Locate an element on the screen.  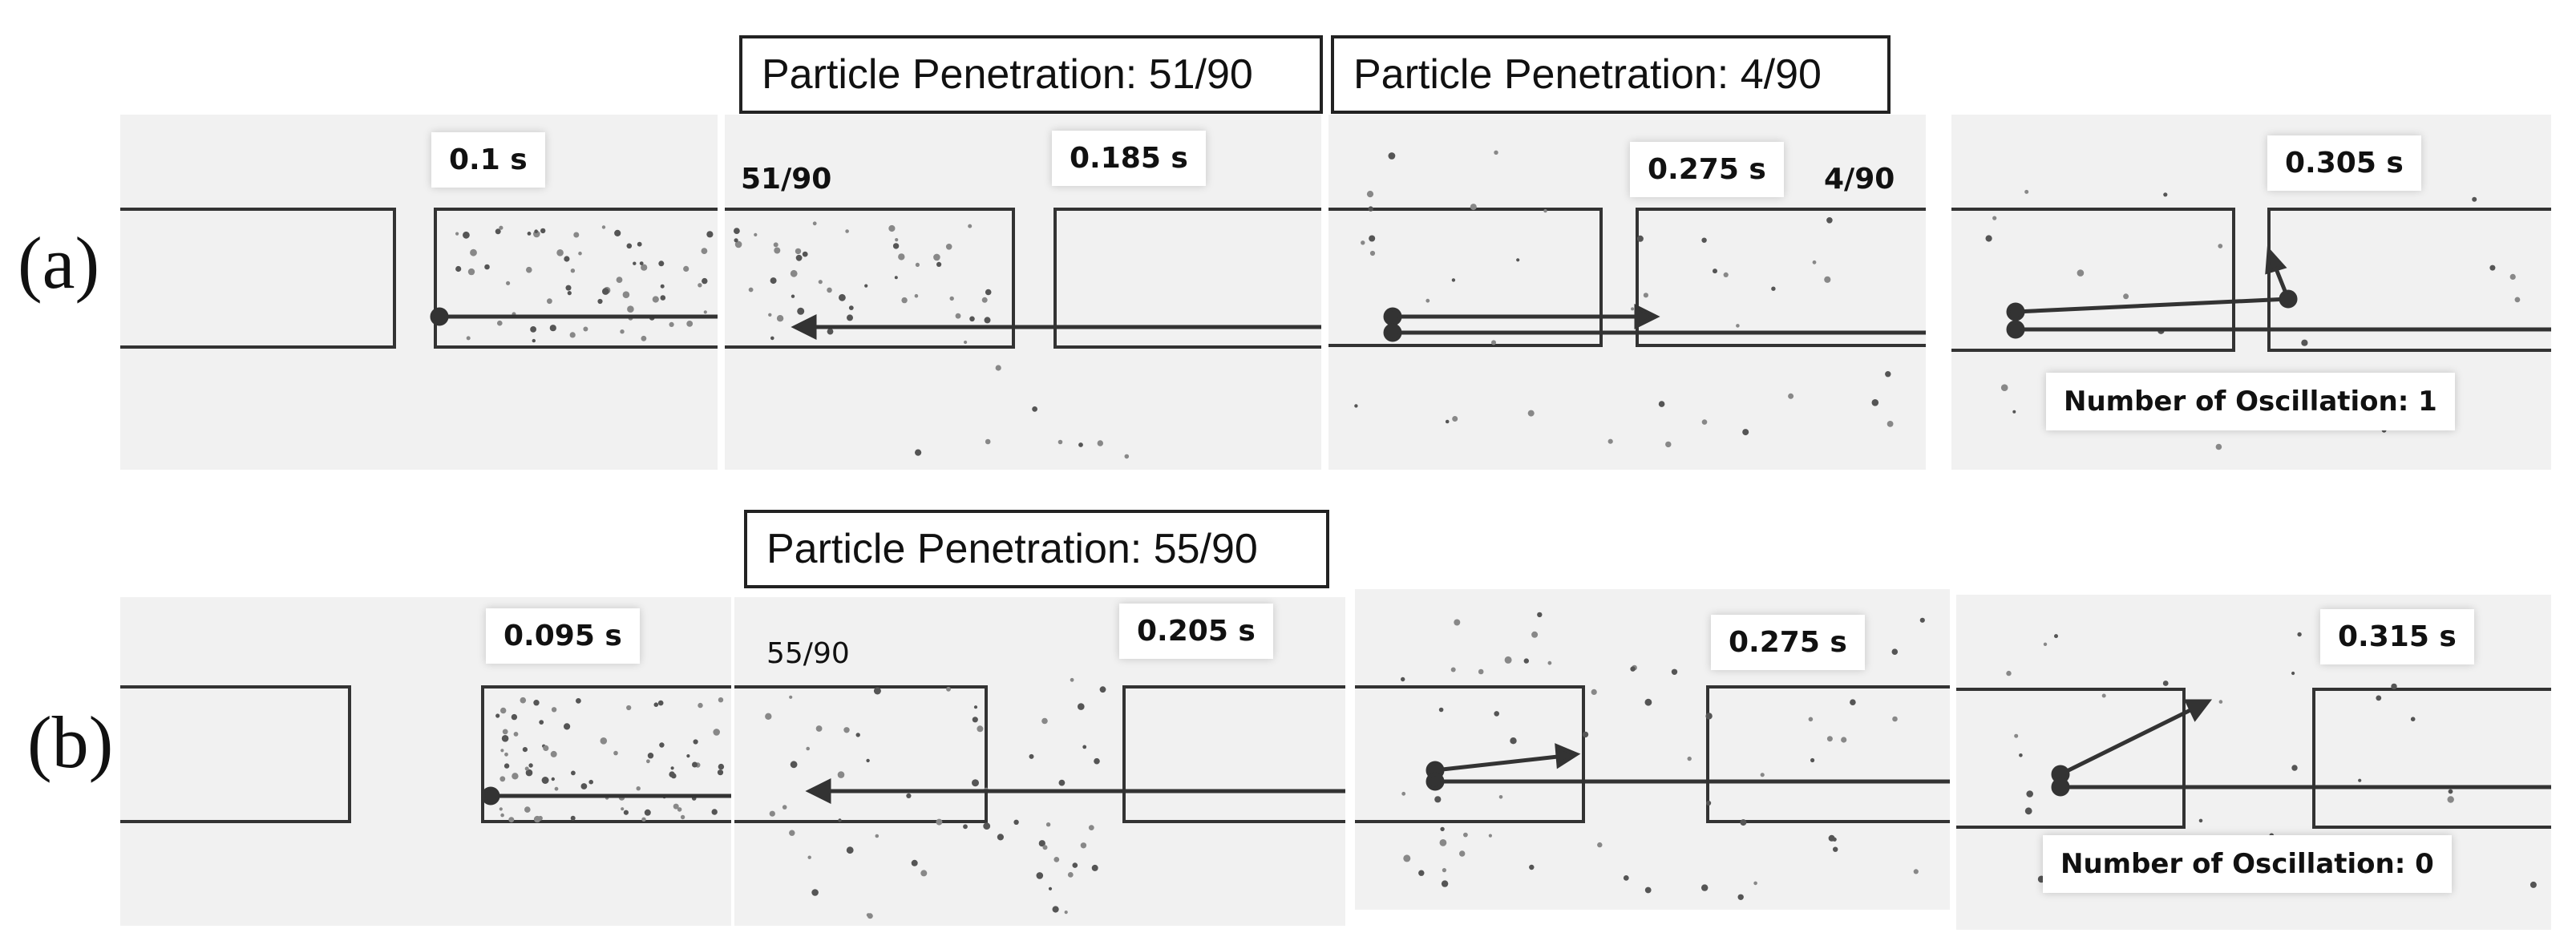
time-label-b1: 0.095 s is located at coordinates (563, 636).